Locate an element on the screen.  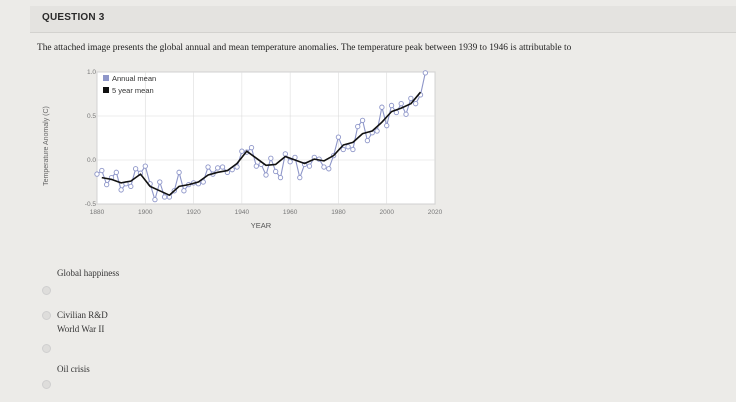
option-label: Oil crisis is located at coordinates (73, 369).